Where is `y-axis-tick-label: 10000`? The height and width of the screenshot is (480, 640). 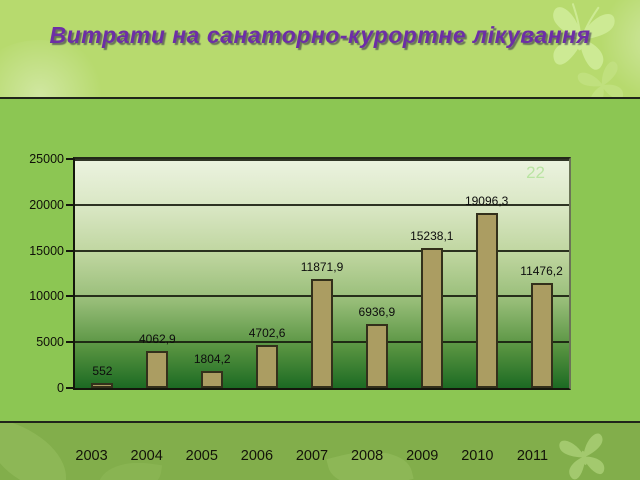
y-axis-tick-label: 10000 is located at coordinates (46, 296).